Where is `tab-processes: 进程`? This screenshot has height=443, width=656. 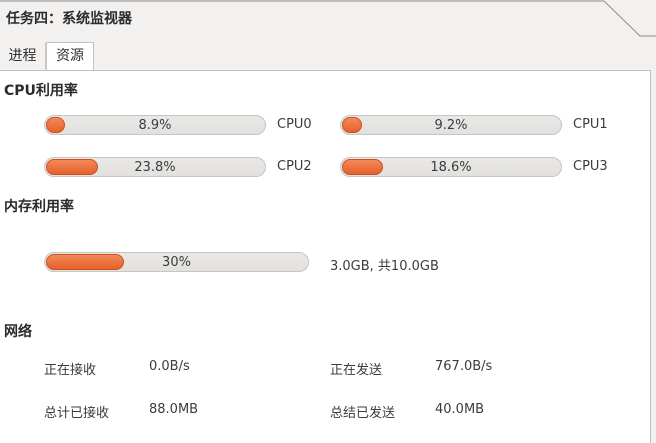
tab-processes: 进程 is located at coordinates (23, 56).